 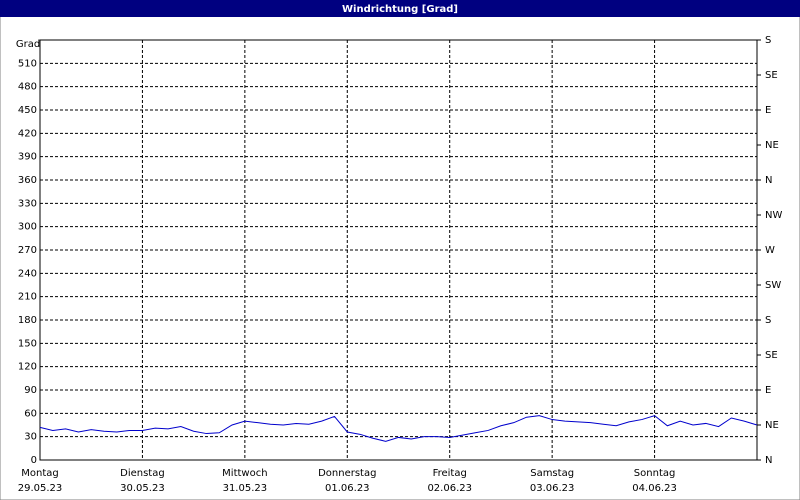 What do you see at coordinates (142, 488) in the screenshot?
I see `x-tick-label: 30.05.23` at bounding box center [142, 488].